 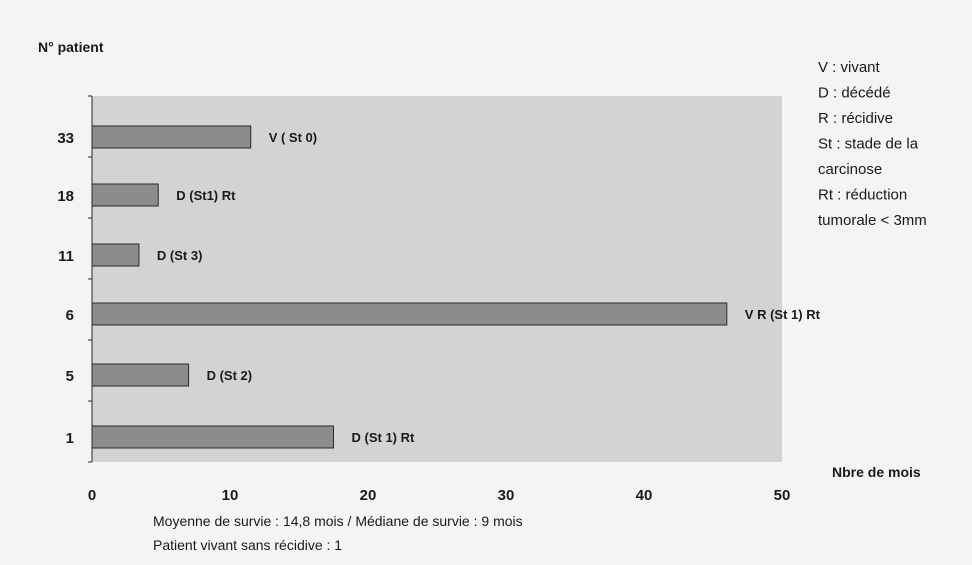 I want to click on x-tick-label: 10, so click(x=230, y=495).